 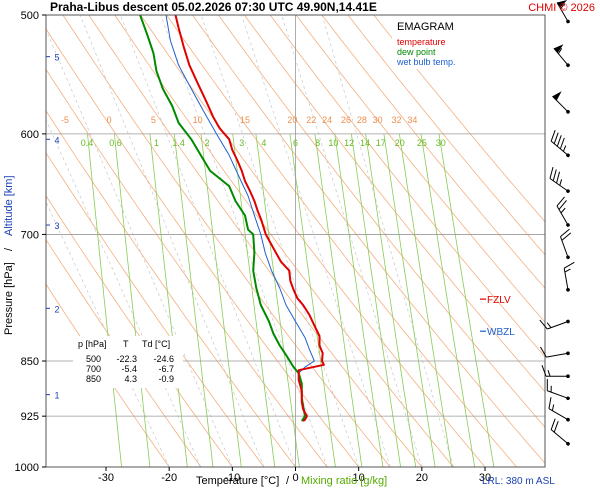 What do you see at coordinates (416, 52) in the screenshot?
I see `legend-item-dew-point: dew point` at bounding box center [416, 52].